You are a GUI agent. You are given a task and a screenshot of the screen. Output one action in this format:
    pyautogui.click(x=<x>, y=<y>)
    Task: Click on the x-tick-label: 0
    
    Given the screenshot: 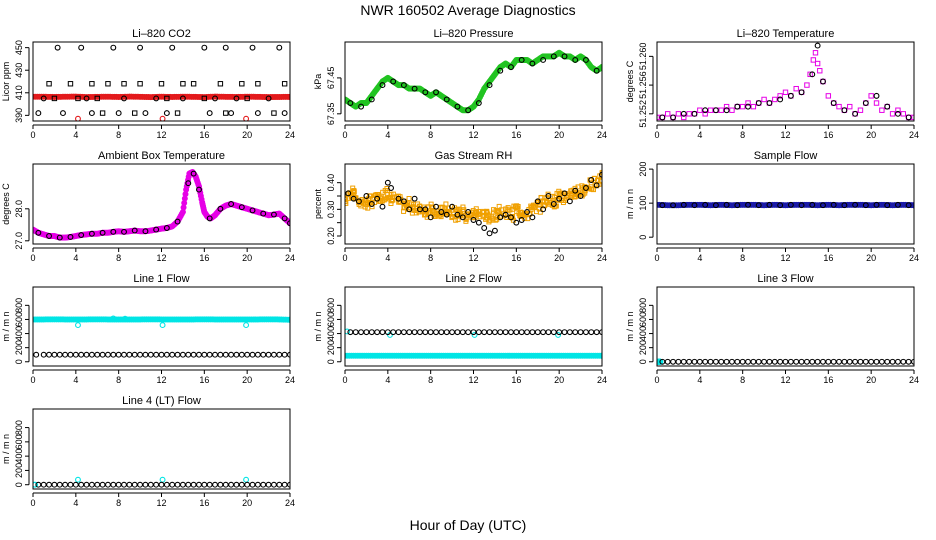 What is the action you would take?
    pyautogui.click(x=656, y=135)
    